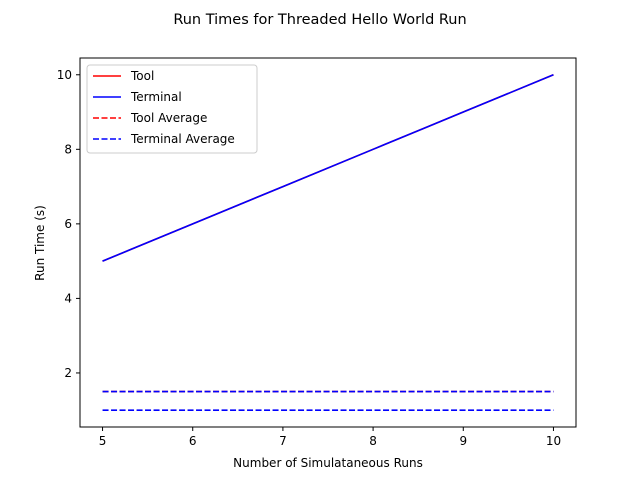  I want to click on legend-entry-label: Tool Average, so click(168, 118).